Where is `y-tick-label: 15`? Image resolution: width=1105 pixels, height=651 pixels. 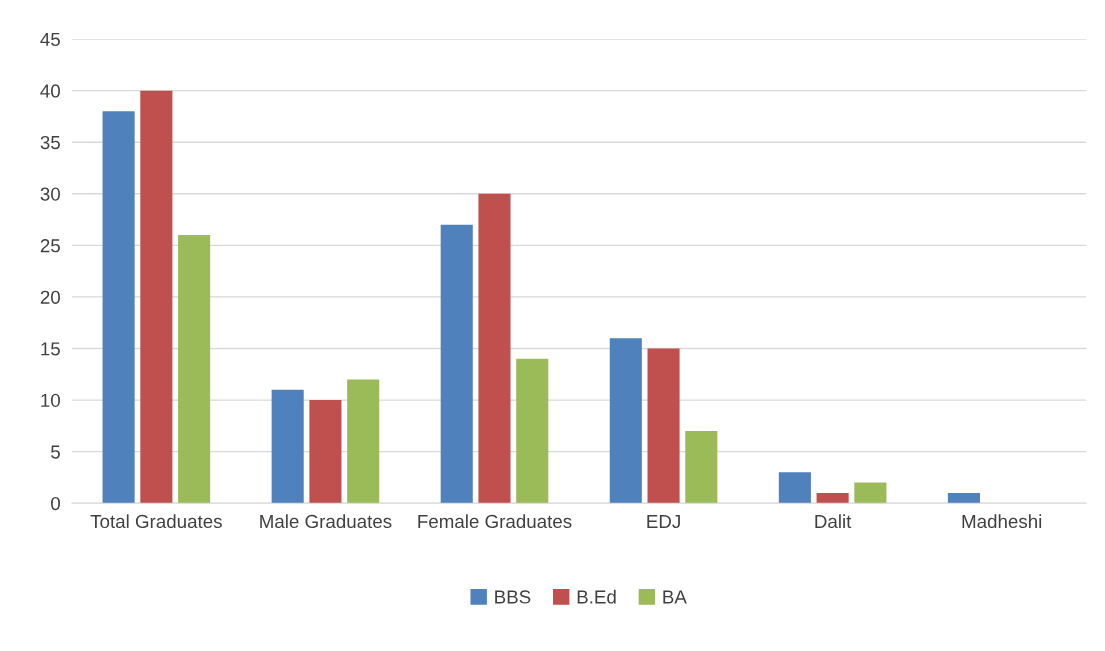 y-tick-label: 15 is located at coordinates (50, 349).